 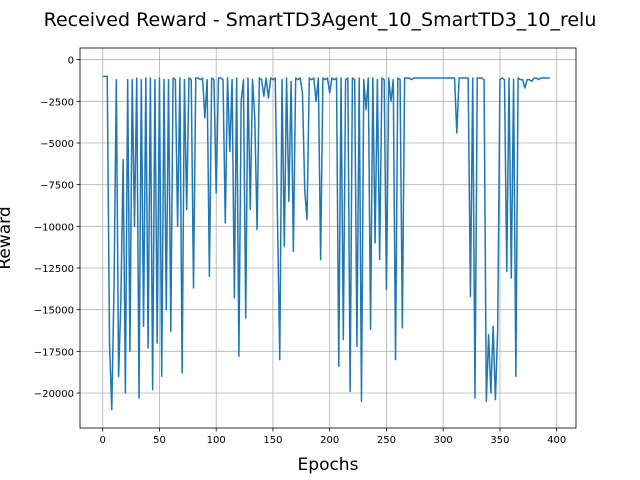 What do you see at coordinates (57, 102) in the screenshot?
I see `y-tick-label: −2500` at bounding box center [57, 102].